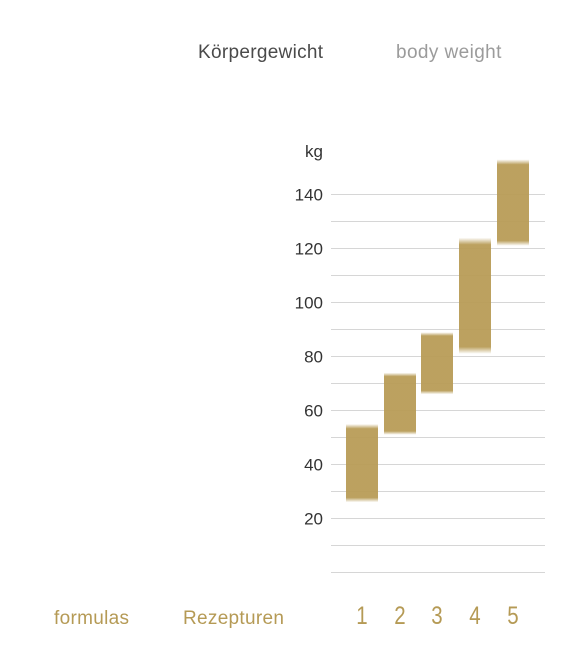 This screenshot has height=663, width=578. Describe the element at coordinates (361, 615) in the screenshot. I see `category-label-1: 1` at that location.